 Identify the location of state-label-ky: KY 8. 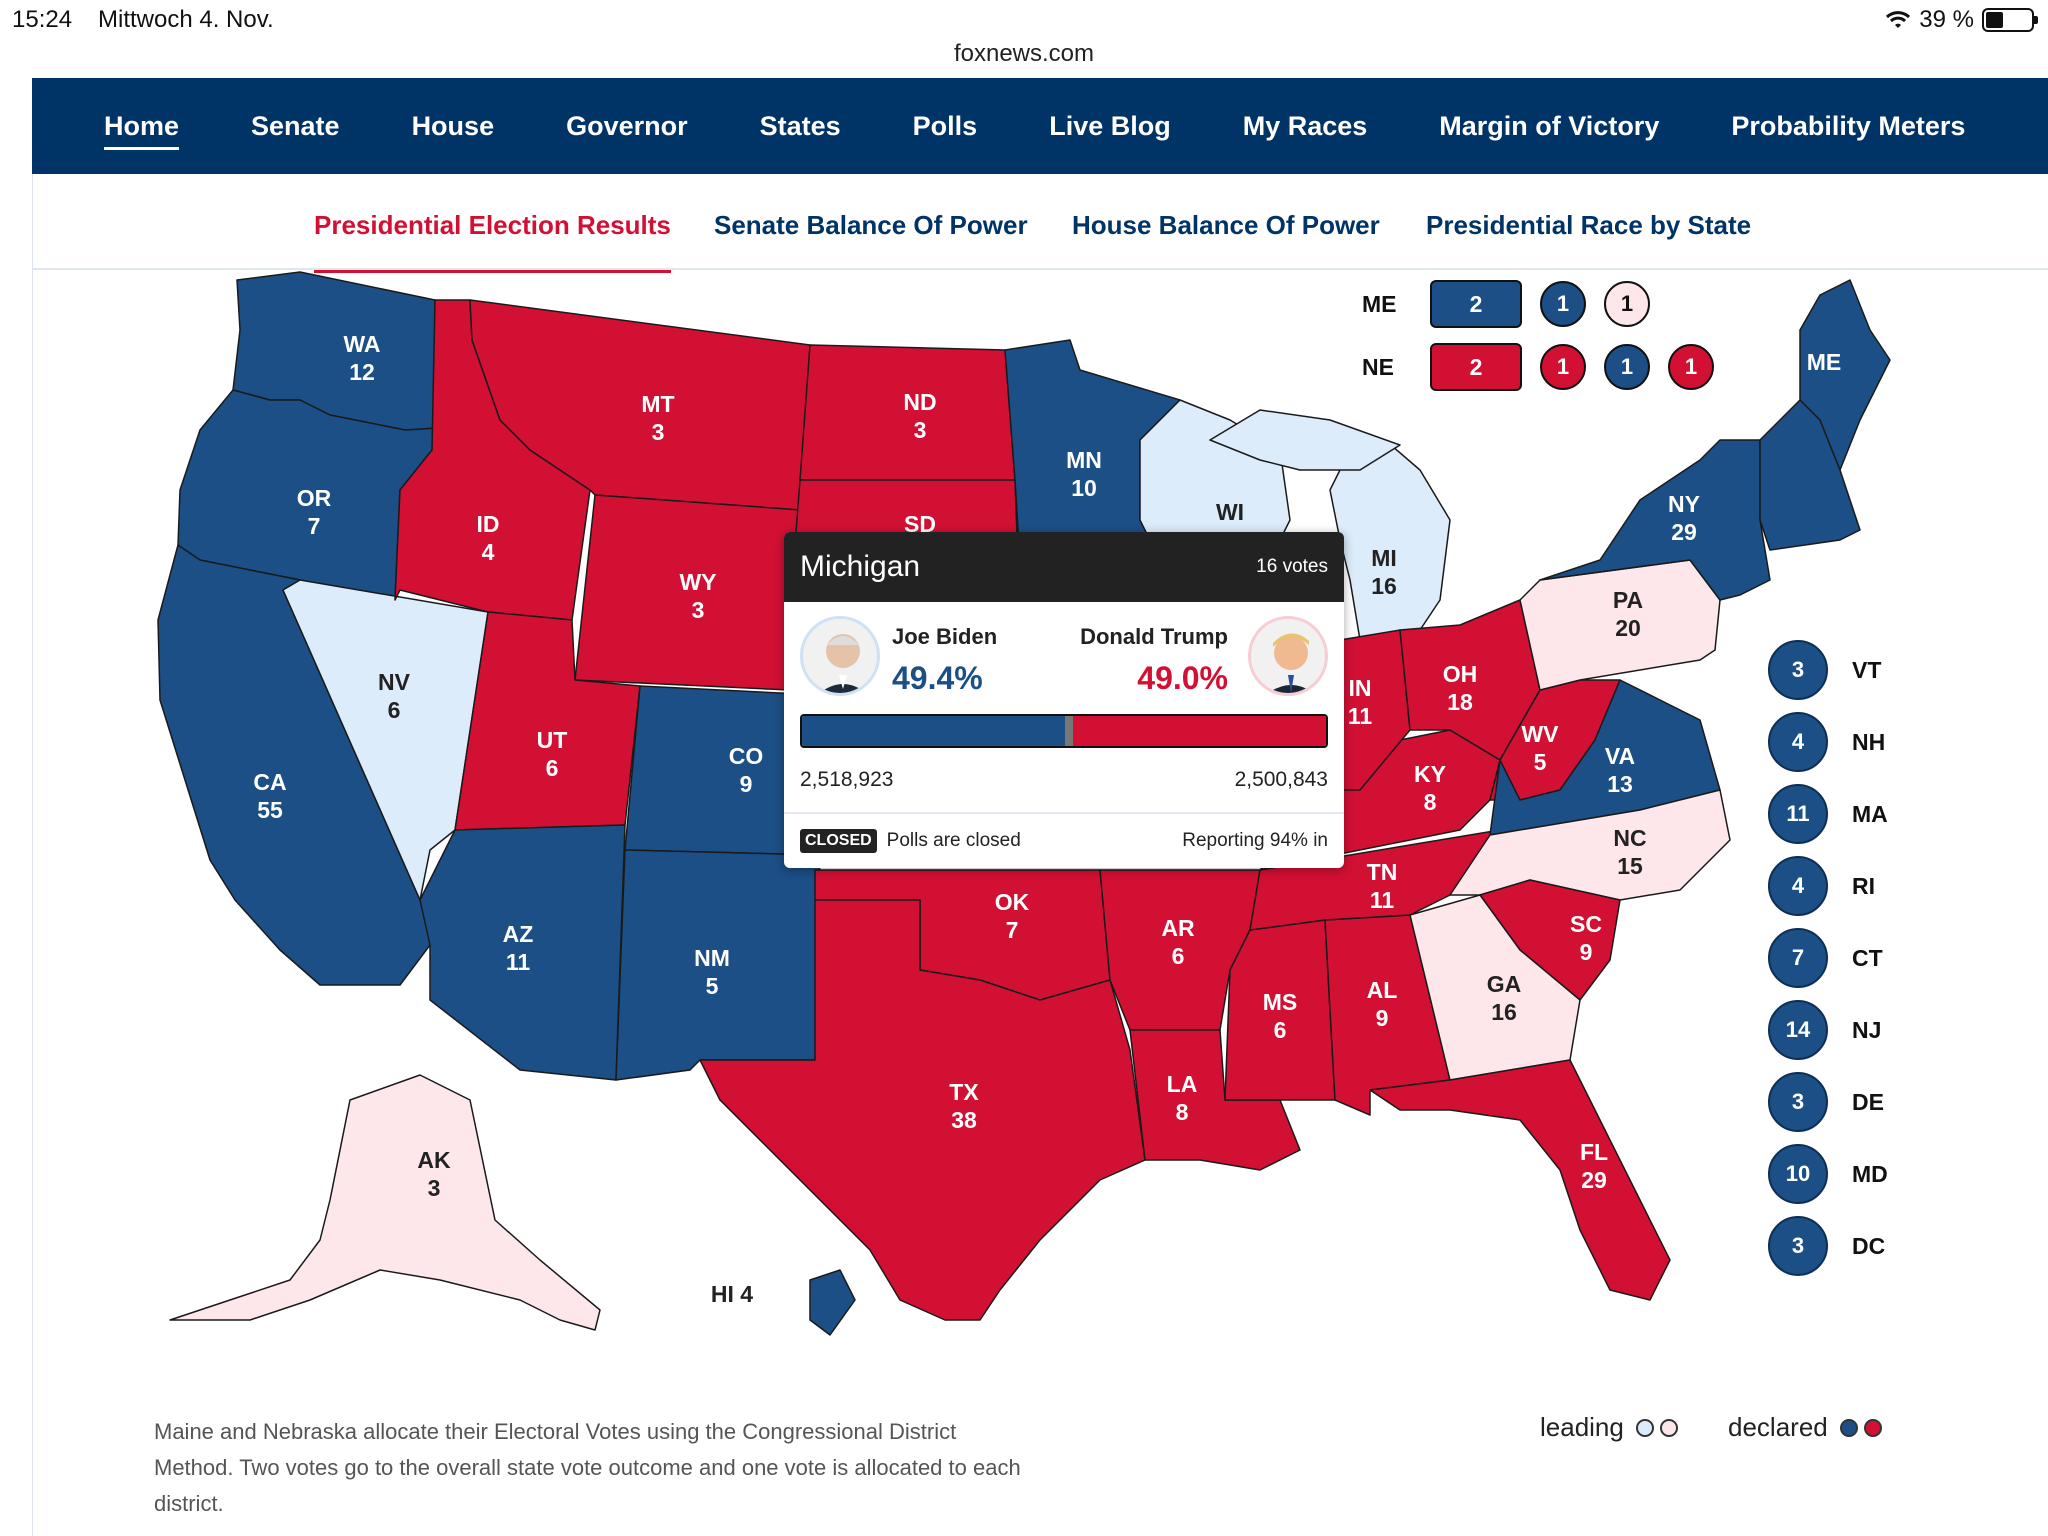
(1430, 788).